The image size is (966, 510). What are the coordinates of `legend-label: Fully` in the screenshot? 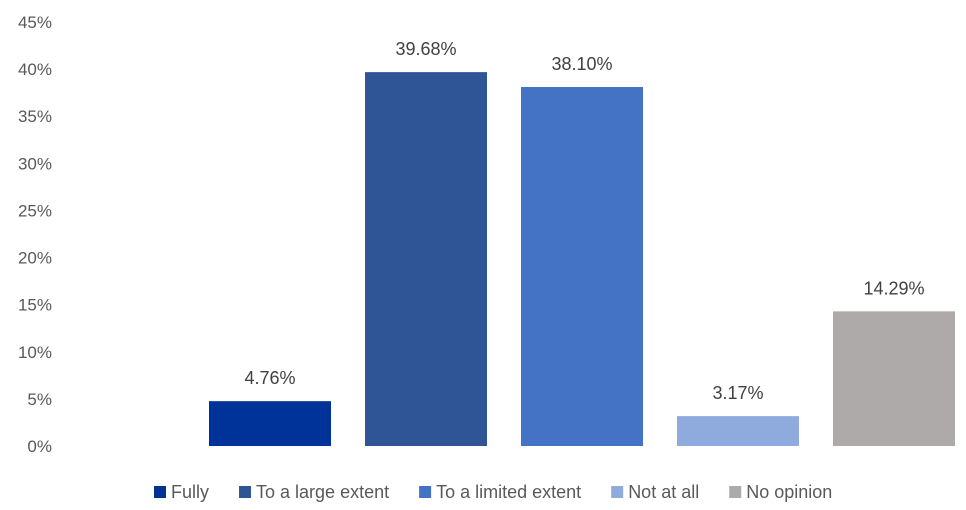 It's located at (190, 492).